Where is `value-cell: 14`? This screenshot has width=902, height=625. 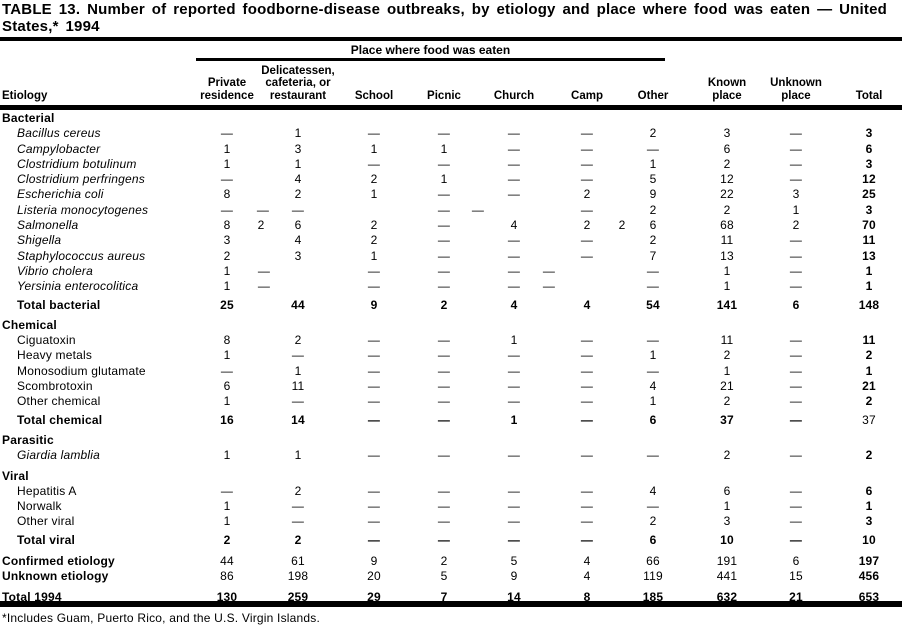
value-cell: 14 is located at coordinates (298, 419).